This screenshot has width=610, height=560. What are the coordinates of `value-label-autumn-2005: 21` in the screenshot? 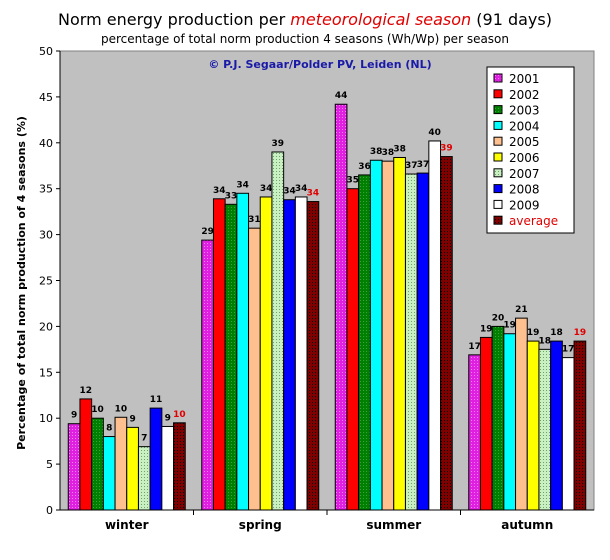 It's located at (521, 310).